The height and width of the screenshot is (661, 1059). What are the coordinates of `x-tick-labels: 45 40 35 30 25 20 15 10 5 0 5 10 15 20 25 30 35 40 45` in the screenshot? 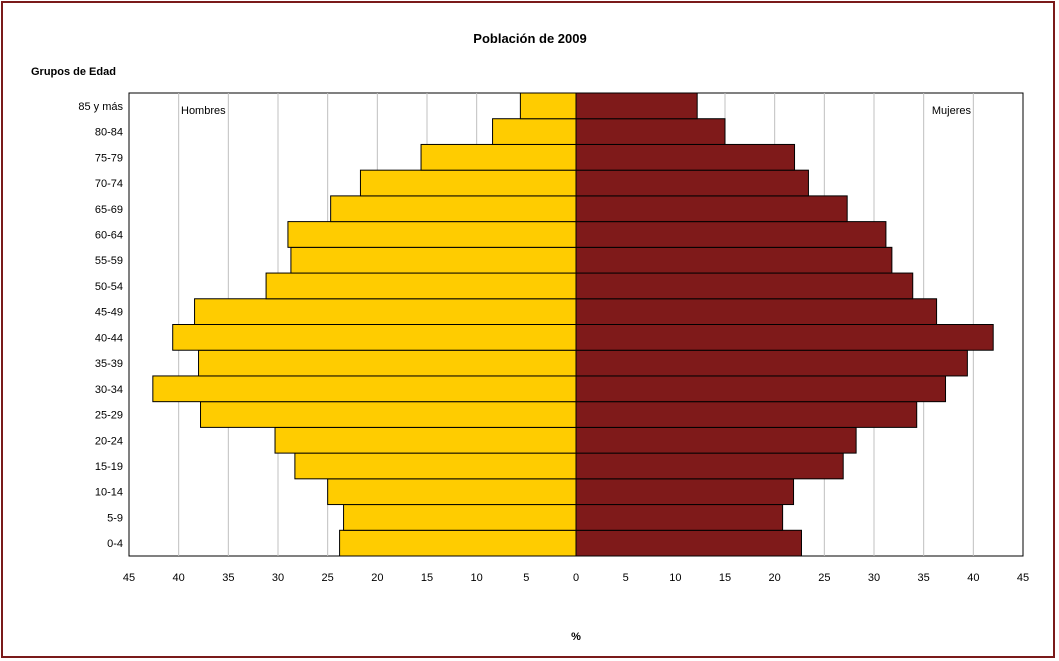 It's located at (576, 578).